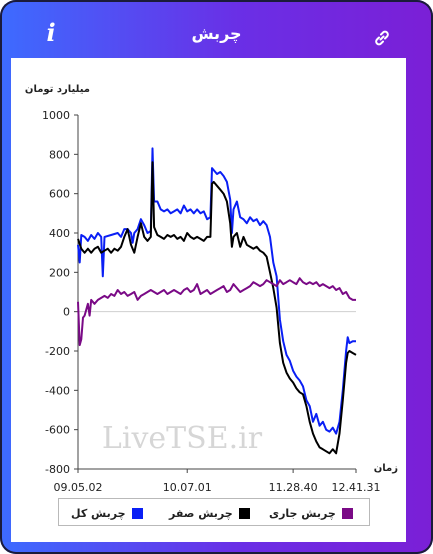 Image resolution: width=433 pixels, height=554 pixels. What do you see at coordinates (57, 89) in the screenshot?
I see `y-axis-label: میلیارد تومان` at bounding box center [57, 89].